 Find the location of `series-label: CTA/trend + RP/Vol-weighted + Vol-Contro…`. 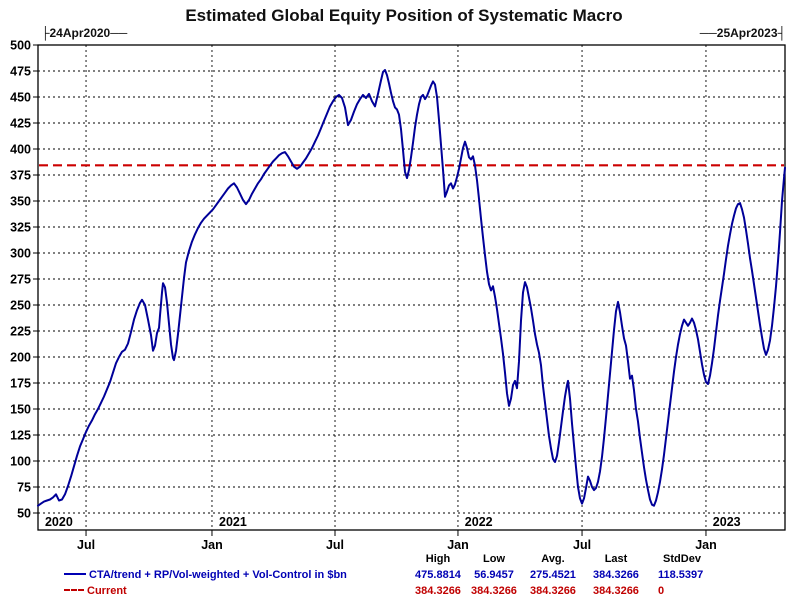

series-label: CTA/trend + RP/Vol-weighted + Vol-Contro… is located at coordinates (218, 575).